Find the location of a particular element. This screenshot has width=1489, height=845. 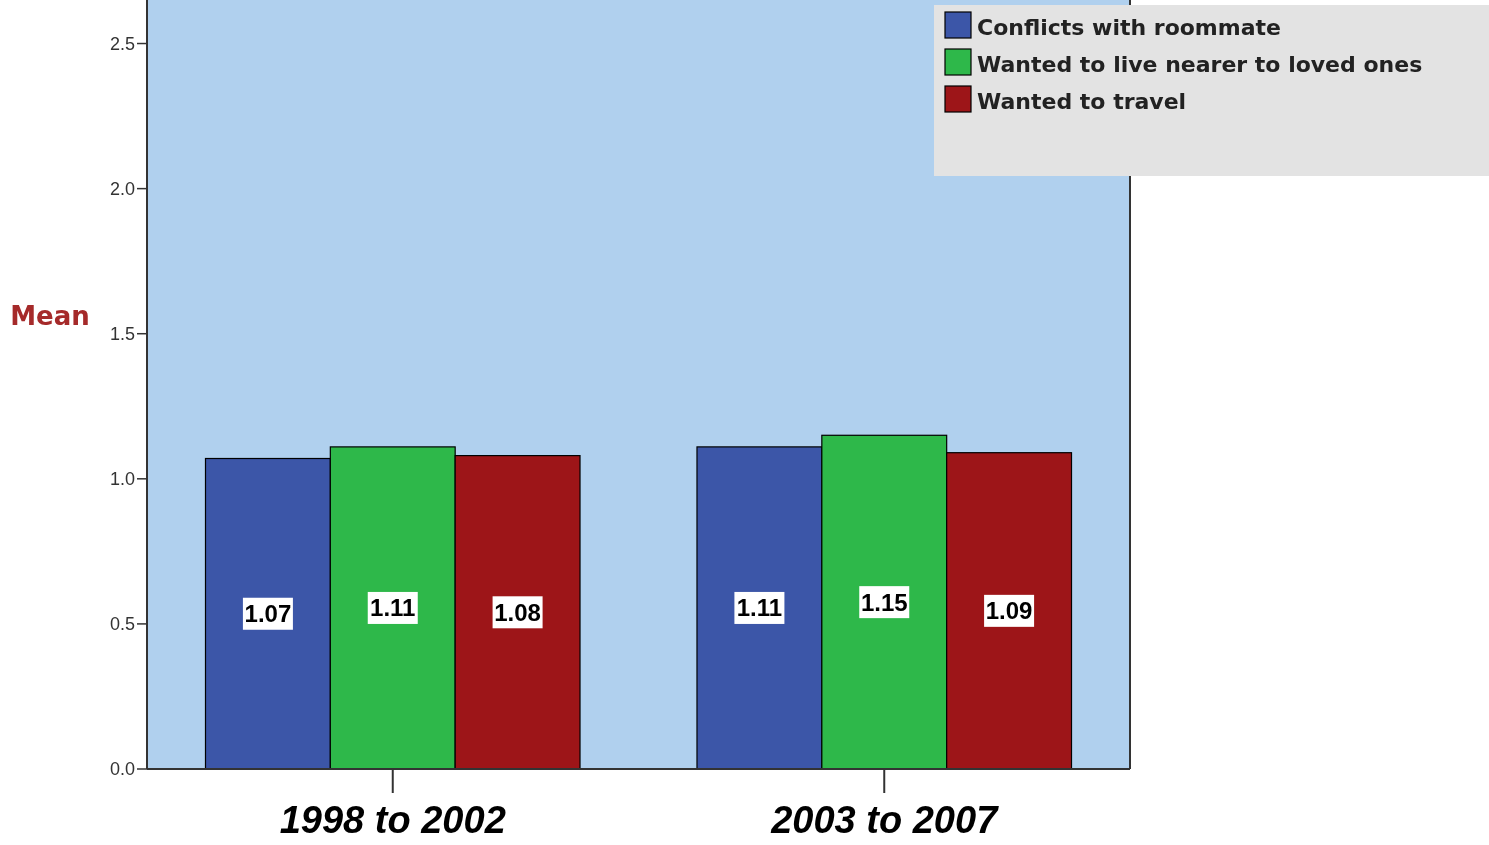

x-tick-label: 2003 to 2007 is located at coordinates (885, 820).